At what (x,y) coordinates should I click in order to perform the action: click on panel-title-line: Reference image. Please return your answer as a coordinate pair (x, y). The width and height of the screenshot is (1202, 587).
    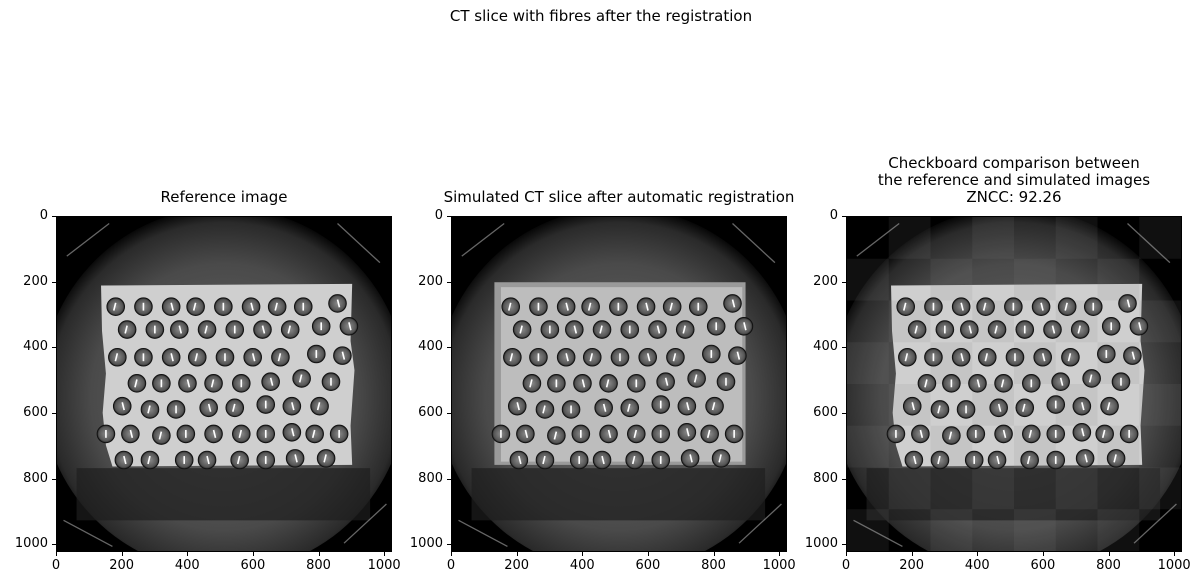
    Looking at the image, I should click on (224, 197).